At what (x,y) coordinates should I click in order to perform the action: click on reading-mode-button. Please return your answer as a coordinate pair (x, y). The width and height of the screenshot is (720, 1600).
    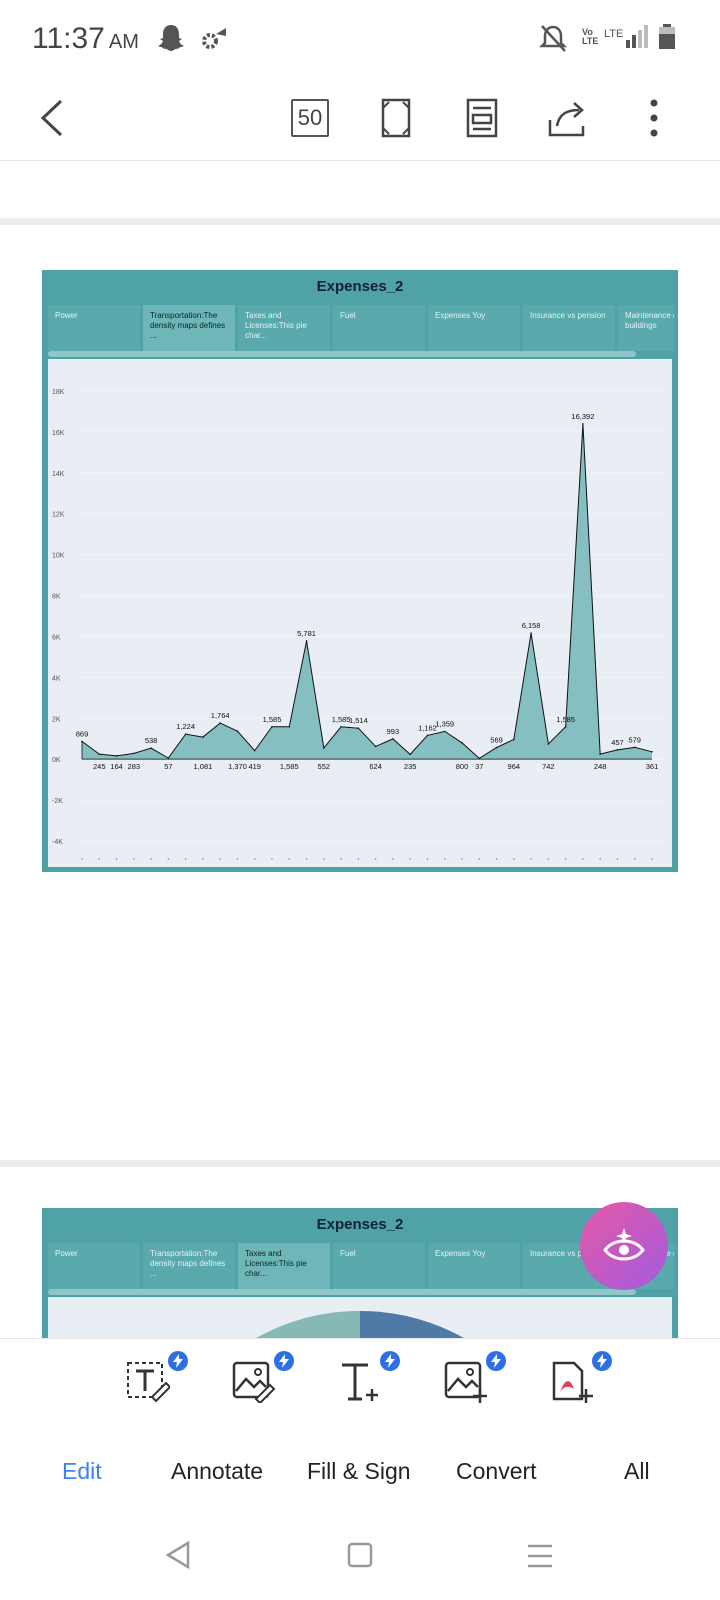
    Looking at the image, I should click on (482, 118).